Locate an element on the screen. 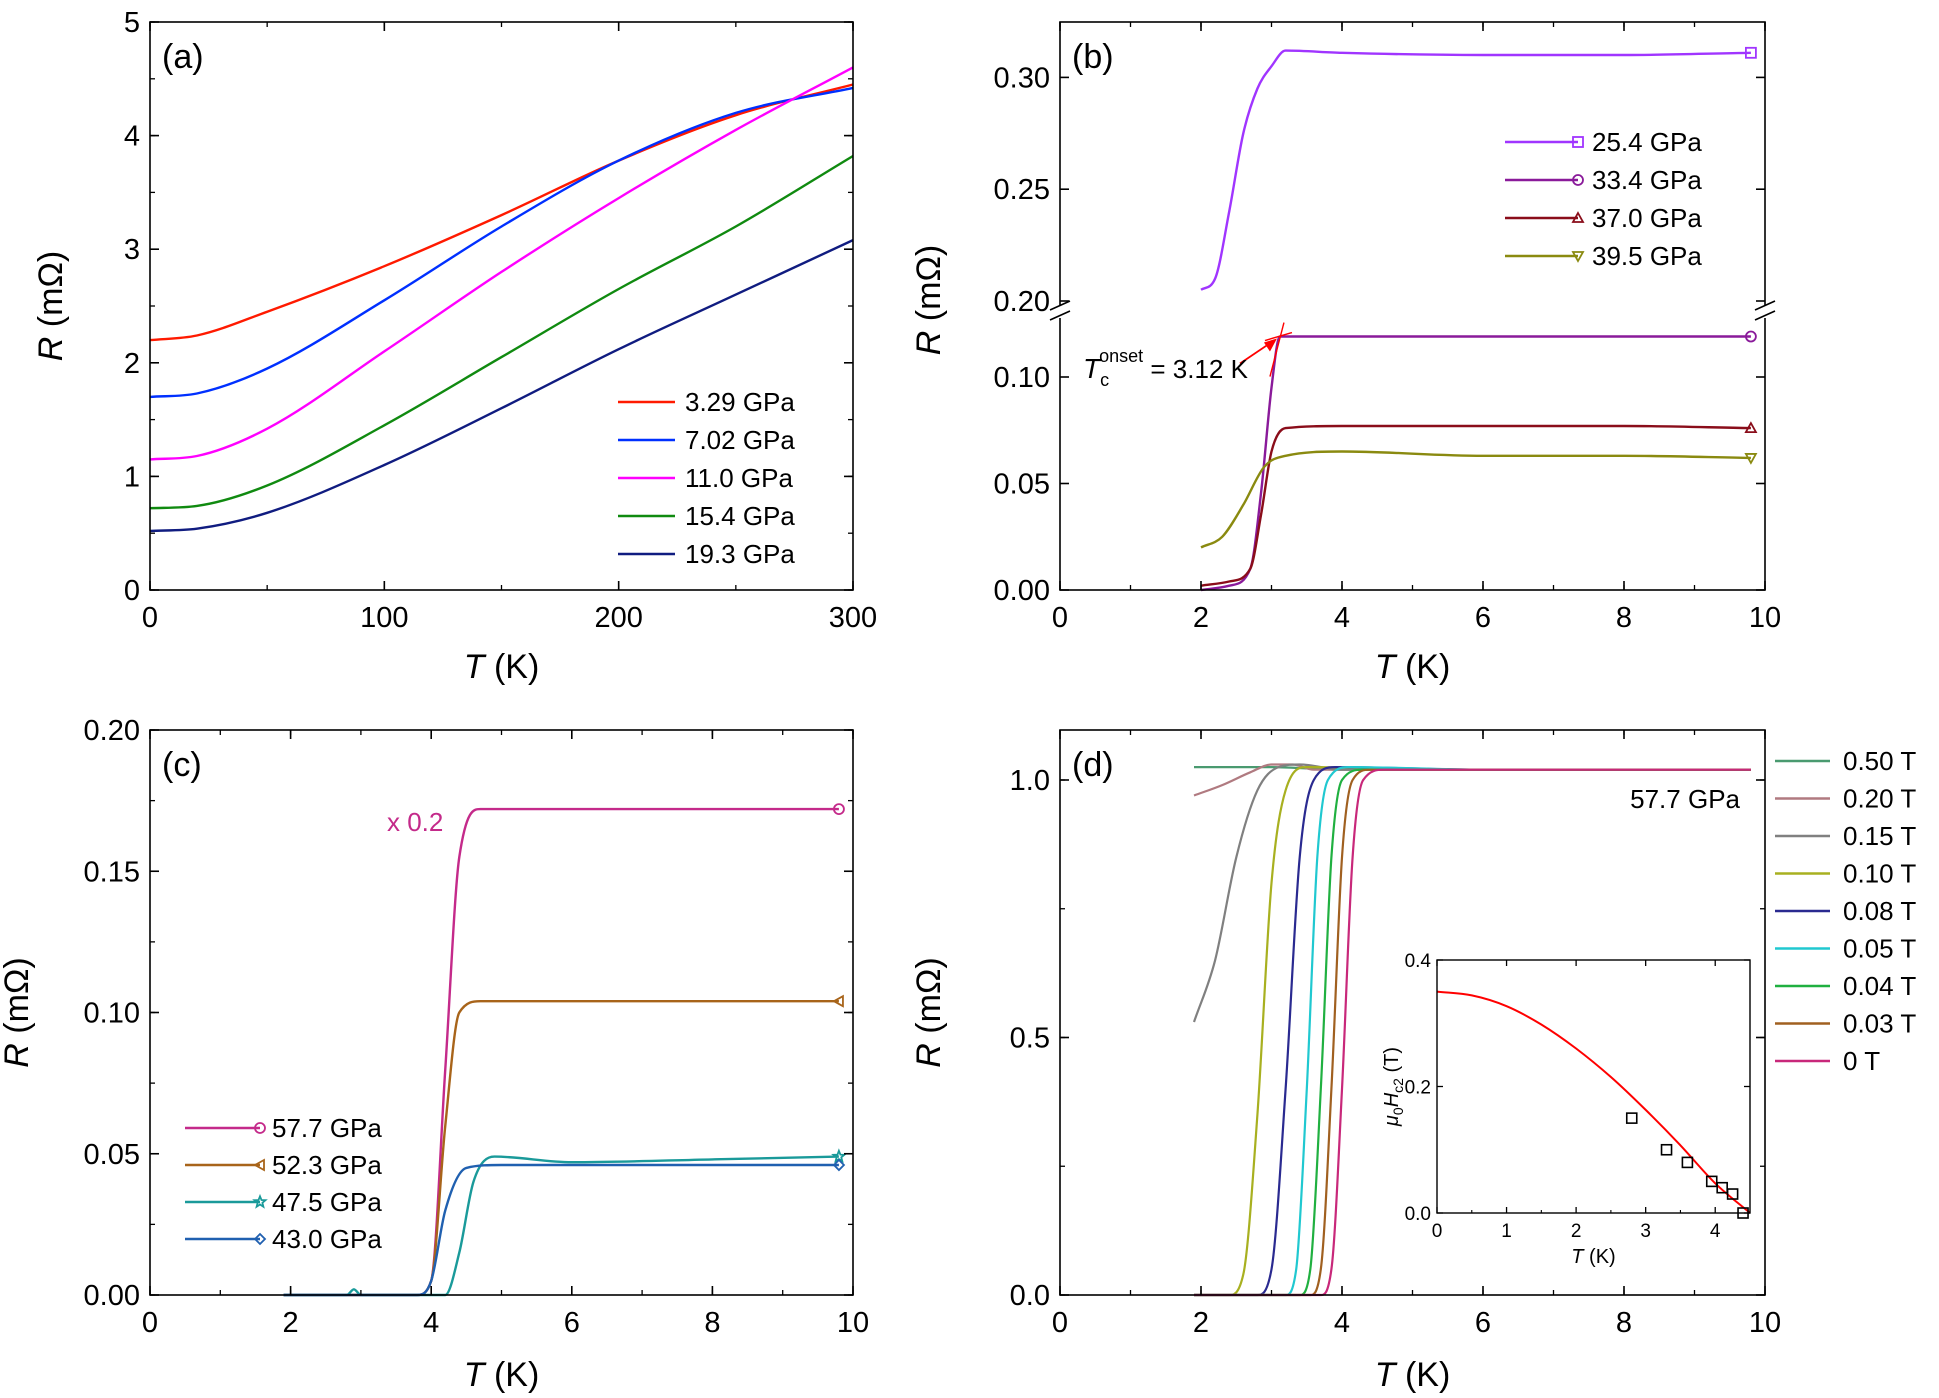 This screenshot has height=1398, width=1939. legend-label: 37.0 GPa is located at coordinates (1647, 218).